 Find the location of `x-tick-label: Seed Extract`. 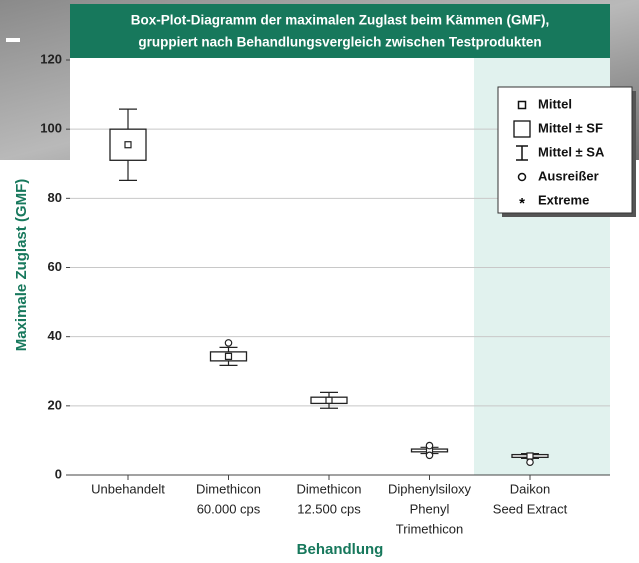

x-tick-label: Seed Extract is located at coordinates (530, 508).